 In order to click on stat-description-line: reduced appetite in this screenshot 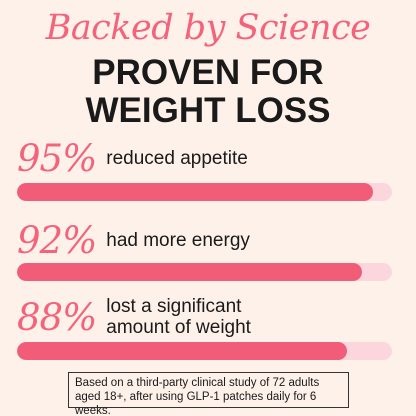, I will do `click(177, 158)`.